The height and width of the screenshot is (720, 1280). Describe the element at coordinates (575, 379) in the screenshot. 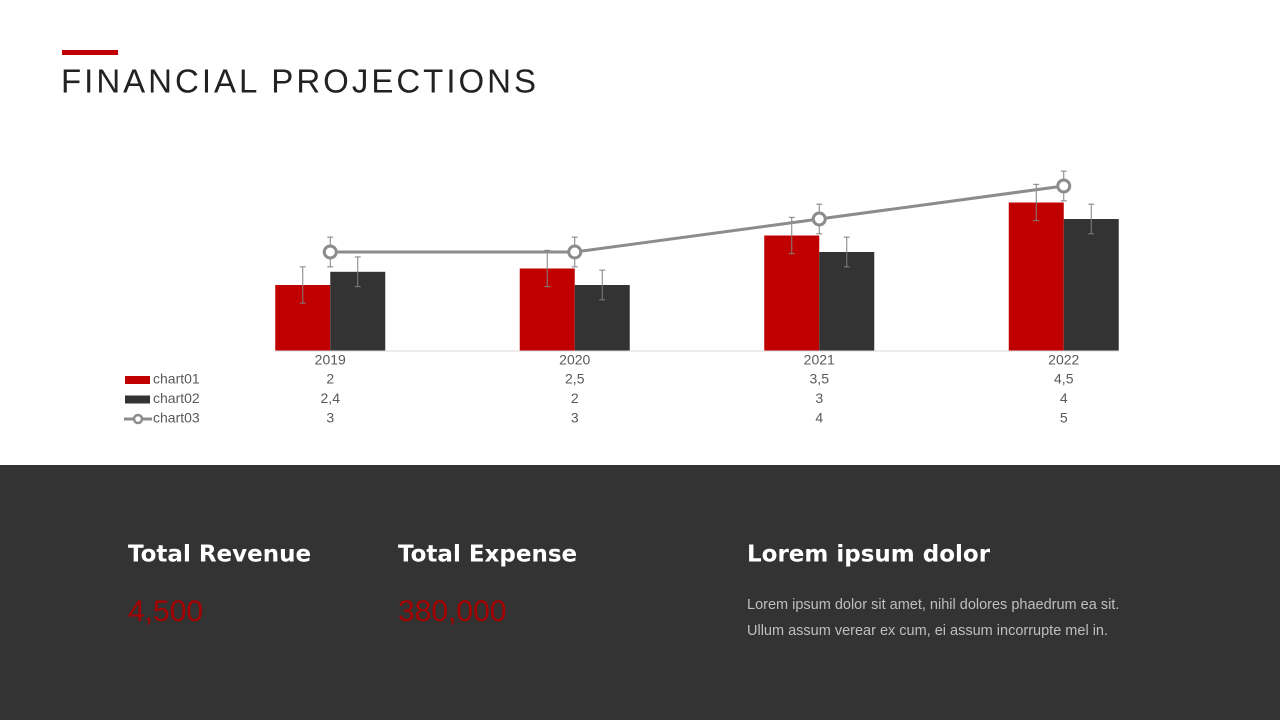

I see `table-value: 2,5` at that location.